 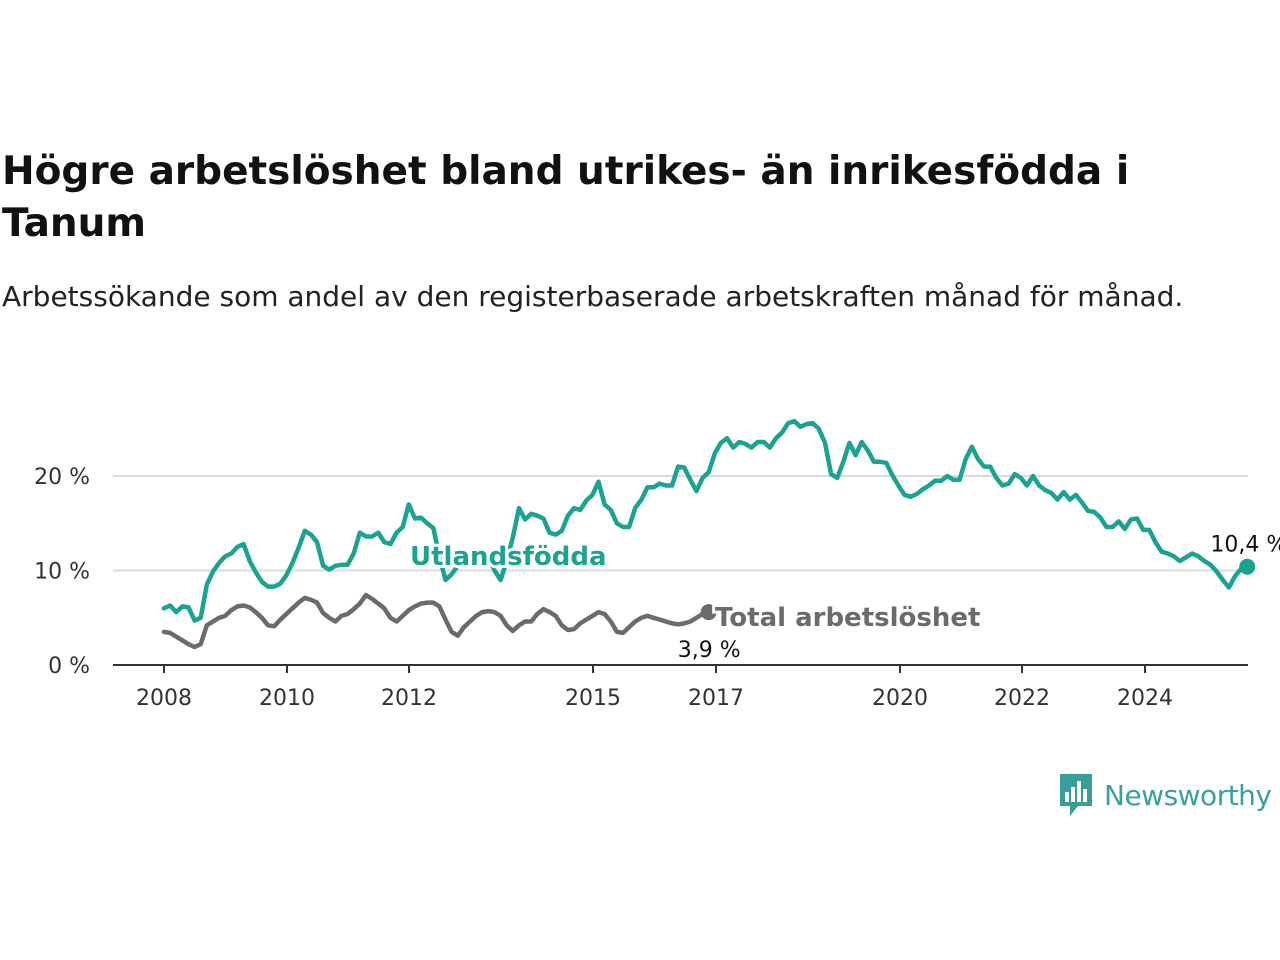 What do you see at coordinates (69, 666) in the screenshot?
I see `y-tick-label: 0 %` at bounding box center [69, 666].